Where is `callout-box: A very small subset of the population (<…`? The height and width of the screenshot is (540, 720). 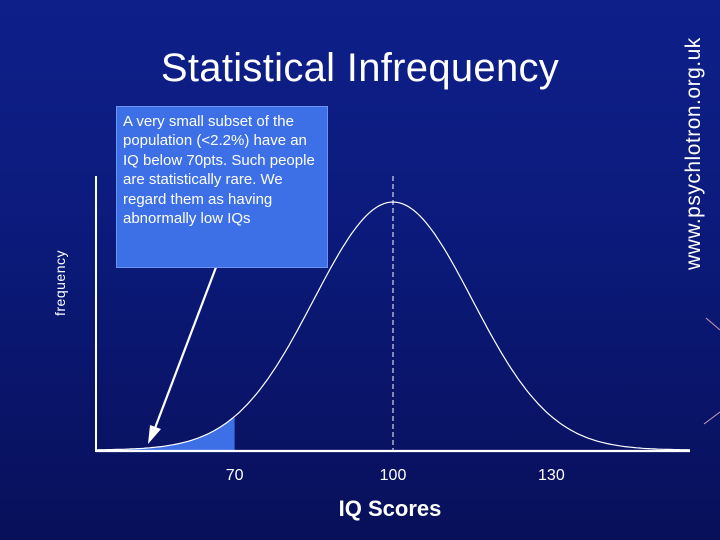
callout-box: A very small subset of the population (<… is located at coordinates (222, 187).